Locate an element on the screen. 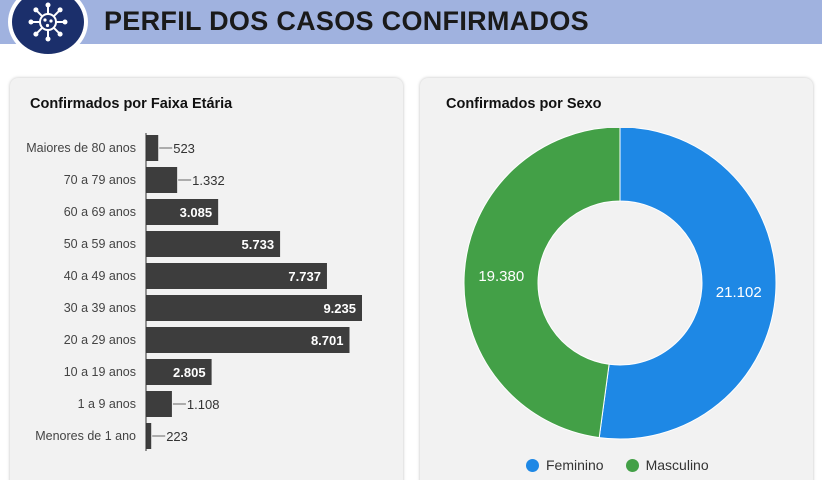 This screenshot has width=822, height=480. value-label-3: 5.733 is located at coordinates (258, 244).